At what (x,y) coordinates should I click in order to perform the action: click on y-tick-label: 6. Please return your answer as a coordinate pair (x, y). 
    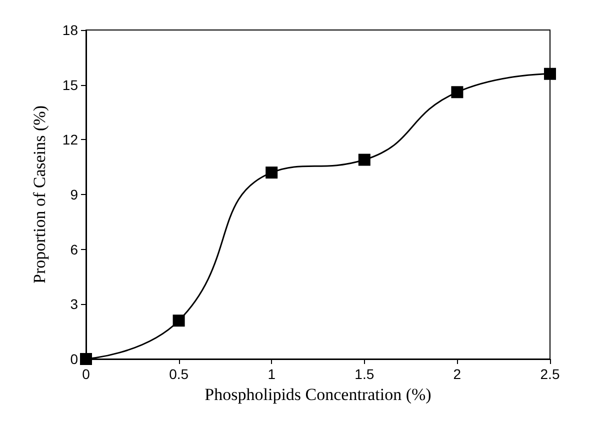
    Looking at the image, I should click on (74, 249).